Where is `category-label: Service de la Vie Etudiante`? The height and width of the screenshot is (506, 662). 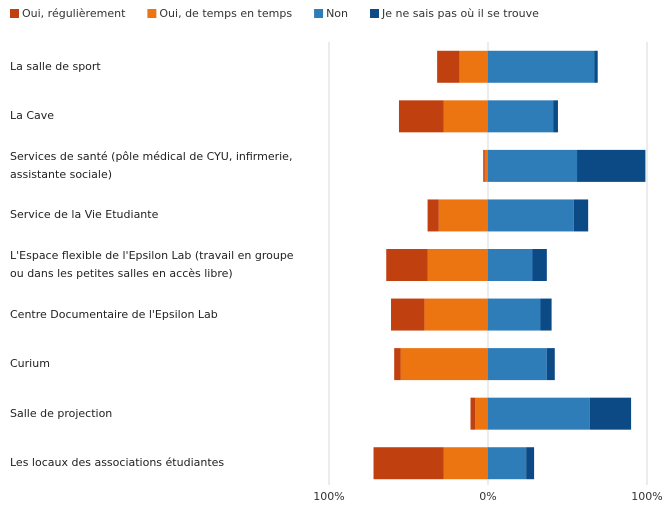
category-label: Service de la Vie Etudiante is located at coordinates (84, 215).